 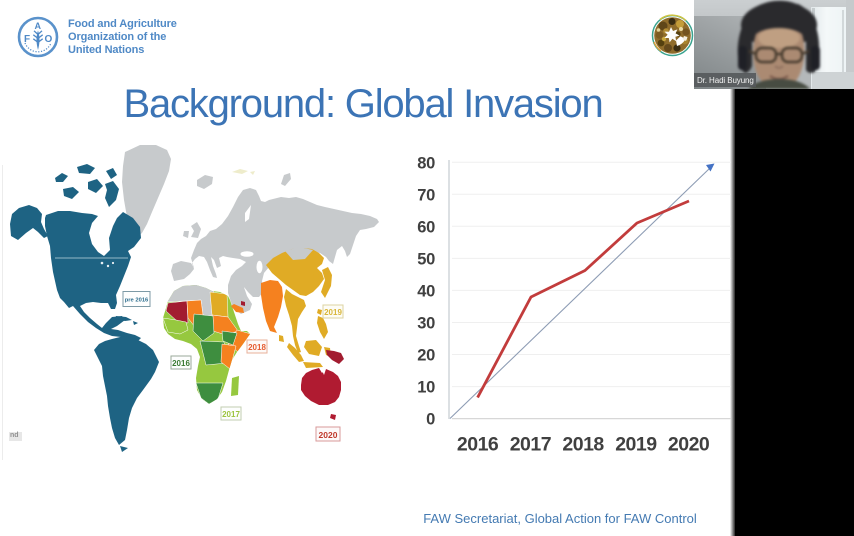 I want to click on svg-text: 50, so click(x=426, y=260).